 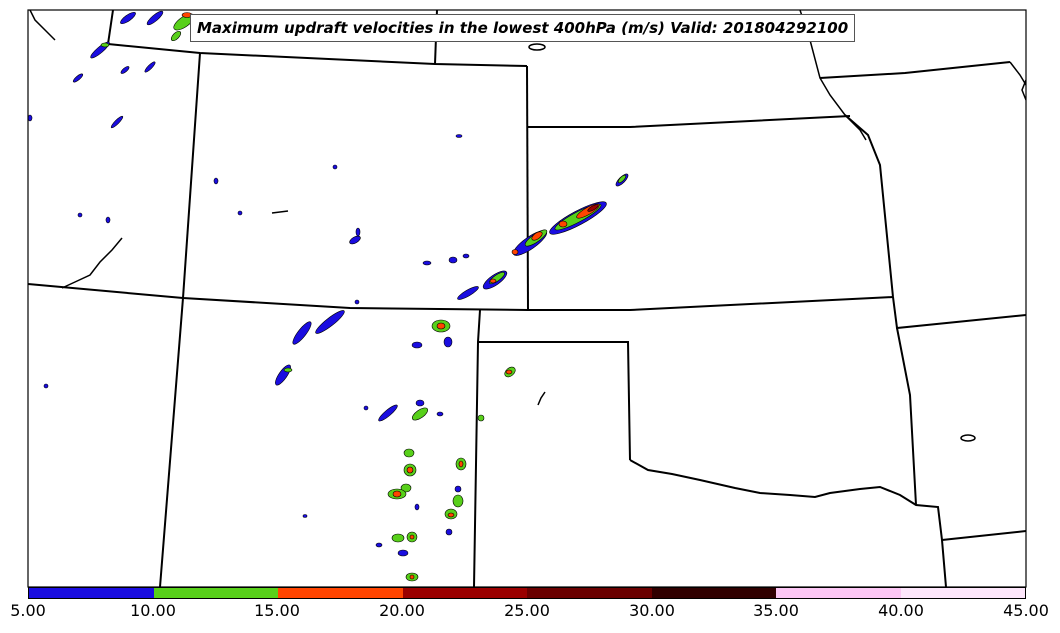 I want to click on colorbar-tick-label: 20.00, so click(x=402, y=610).